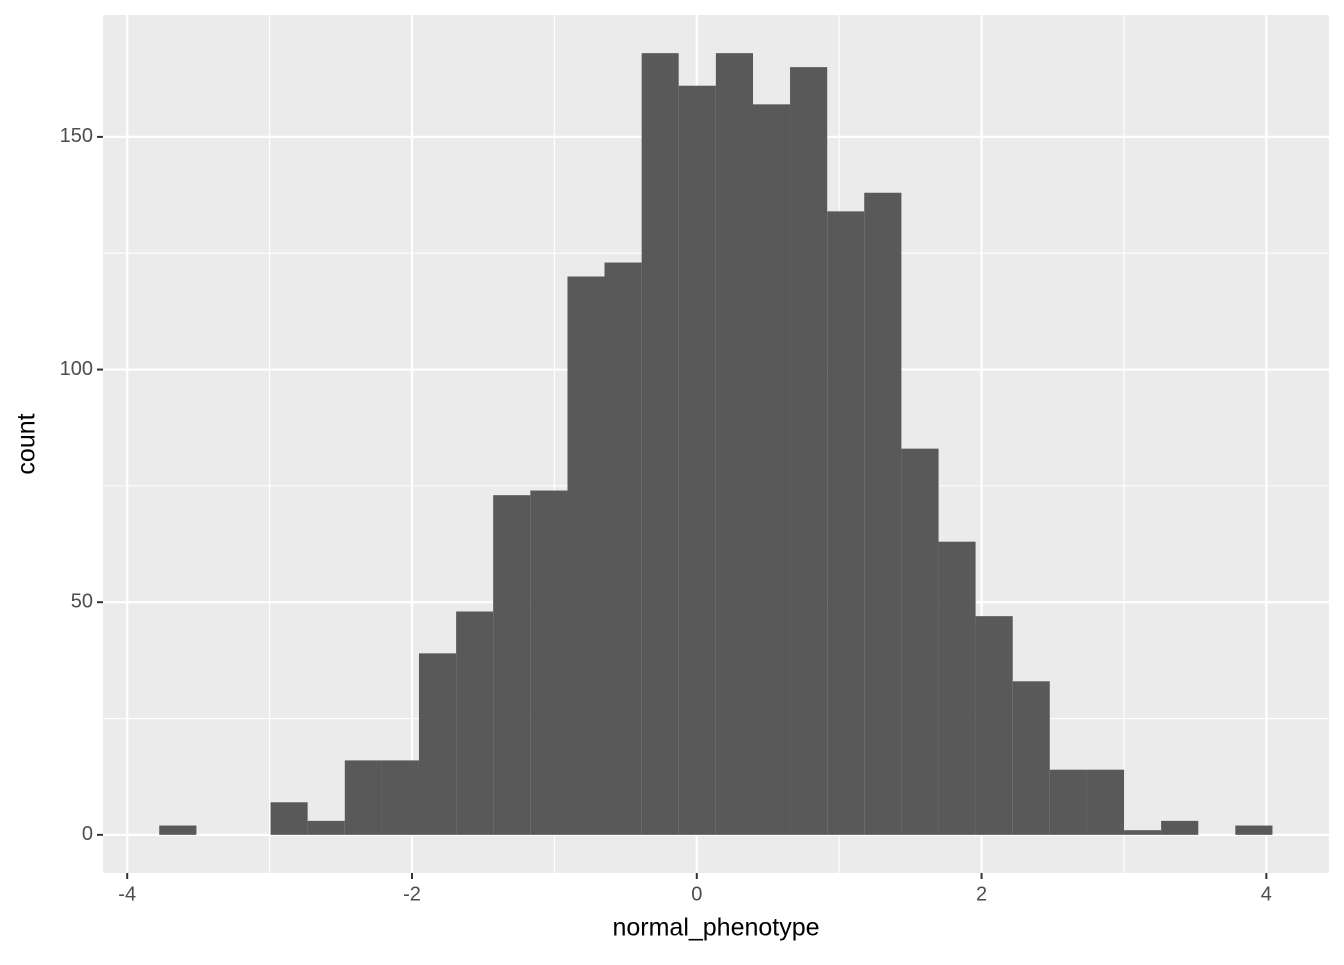  I want to click on x-tick-label: -2, so click(412, 894).